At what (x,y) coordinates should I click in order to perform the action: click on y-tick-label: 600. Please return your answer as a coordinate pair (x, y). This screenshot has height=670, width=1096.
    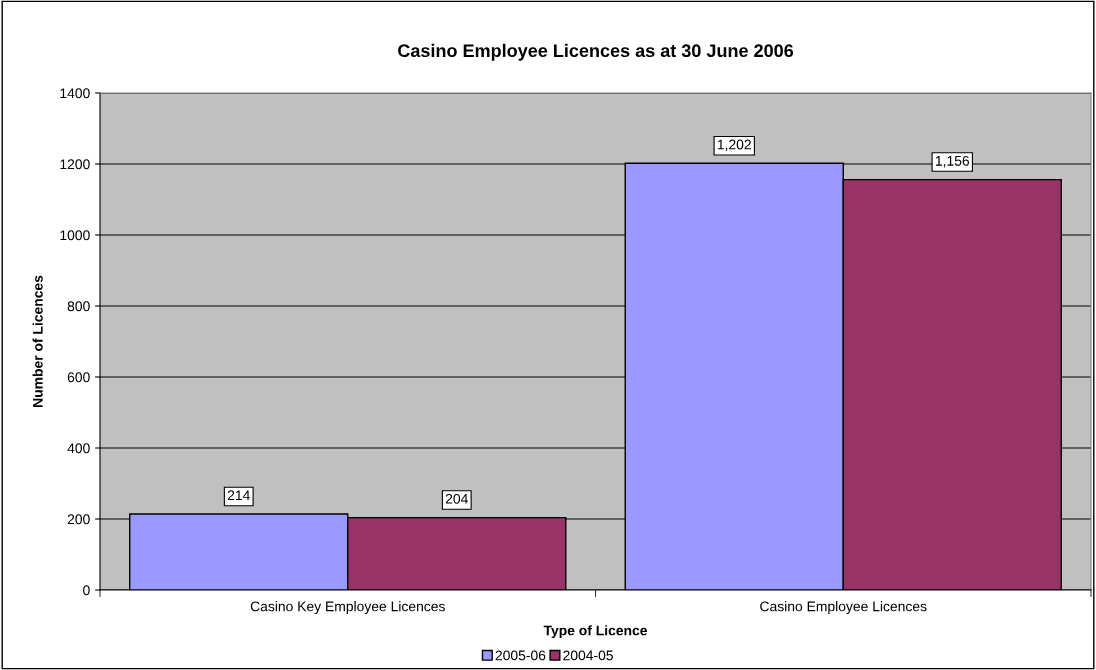
    Looking at the image, I should click on (78, 377).